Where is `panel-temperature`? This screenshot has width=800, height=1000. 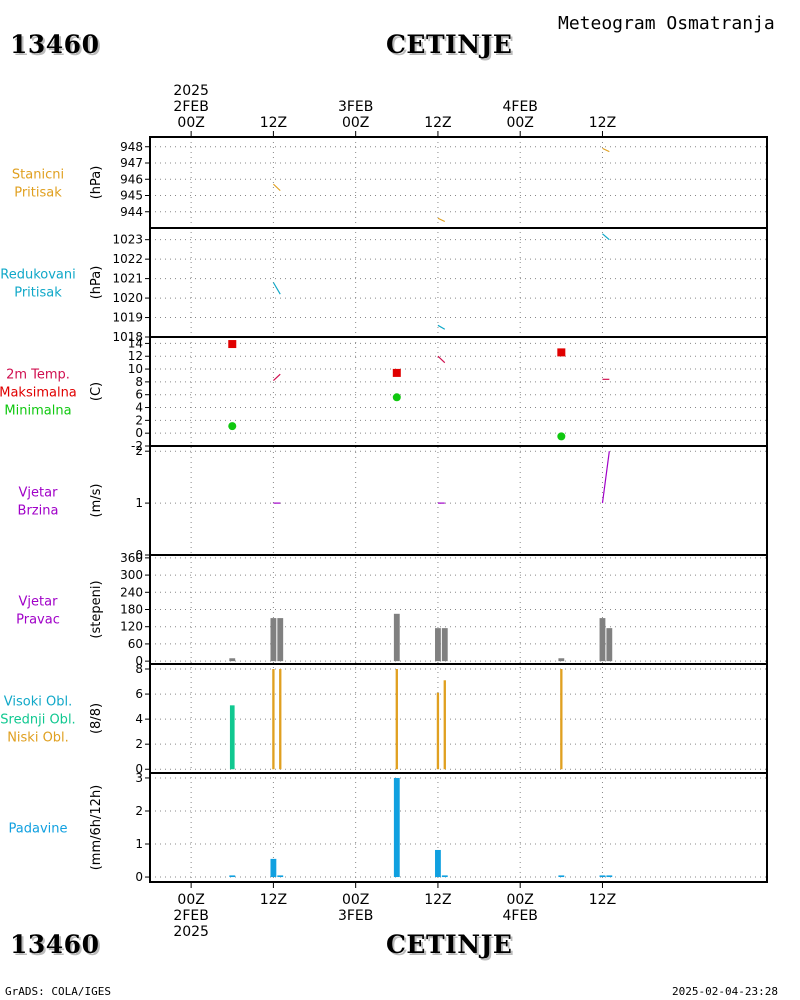
panel-temperature is located at coordinates (458, 393).